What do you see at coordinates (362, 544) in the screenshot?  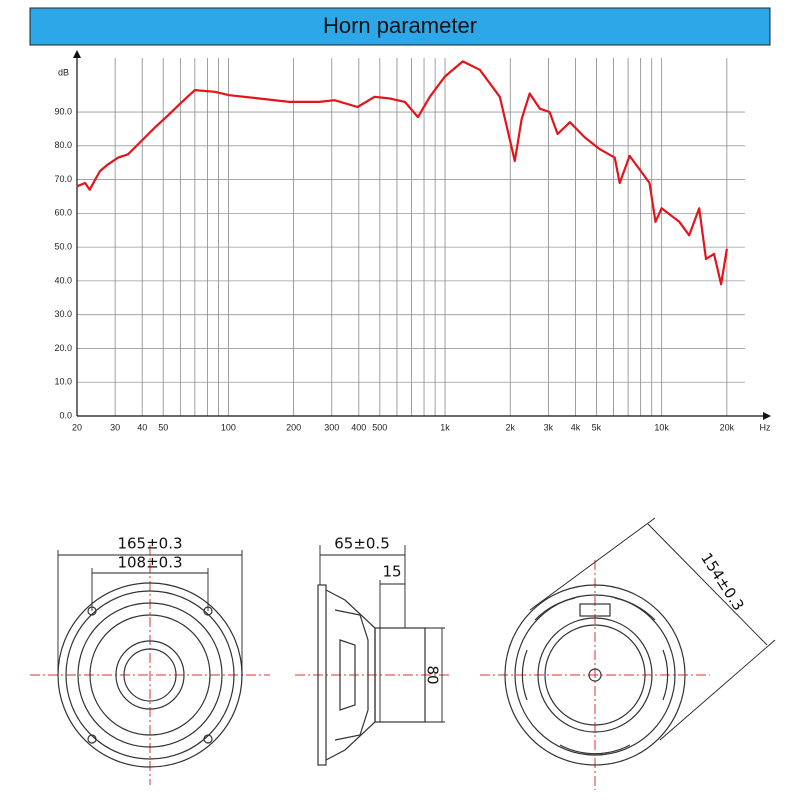 I see `dimension-label: 65±0.5` at bounding box center [362, 544].